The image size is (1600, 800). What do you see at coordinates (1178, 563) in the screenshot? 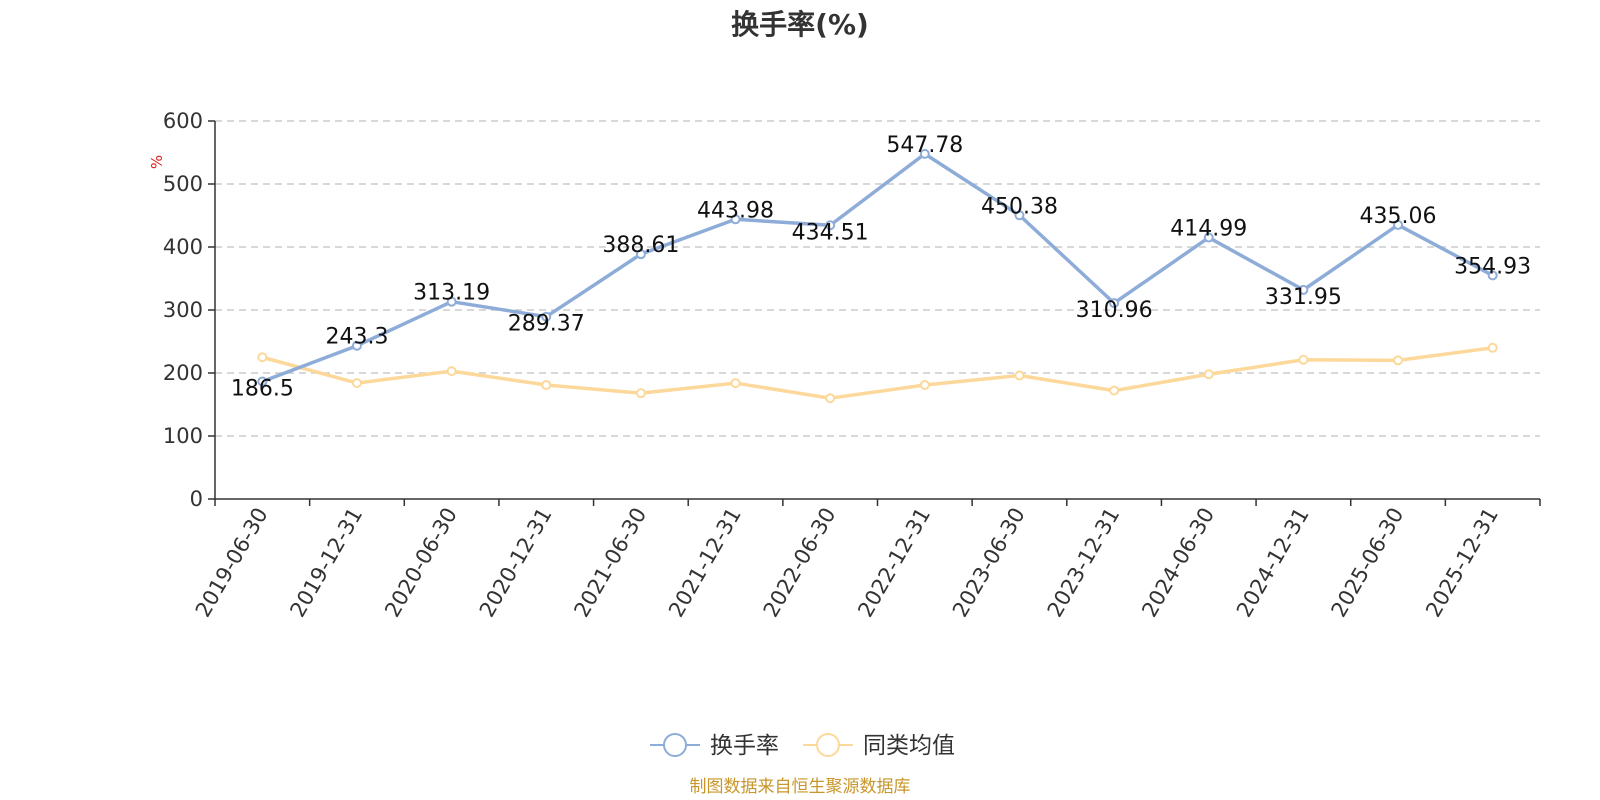
I see `x-tick-label: 2024-06-30` at bounding box center [1178, 563].